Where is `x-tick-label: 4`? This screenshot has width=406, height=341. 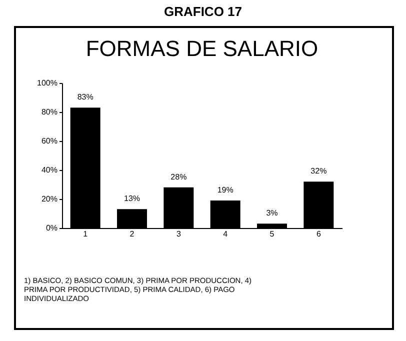 x-tick-label: 4 is located at coordinates (225, 234).